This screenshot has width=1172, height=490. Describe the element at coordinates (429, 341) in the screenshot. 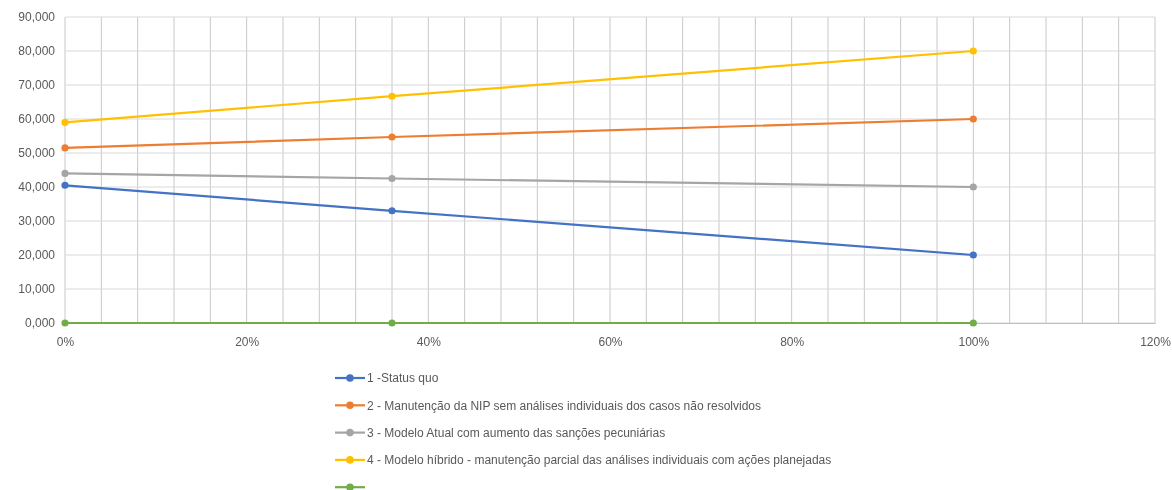

I see `x-tick-label: 40%` at that location.